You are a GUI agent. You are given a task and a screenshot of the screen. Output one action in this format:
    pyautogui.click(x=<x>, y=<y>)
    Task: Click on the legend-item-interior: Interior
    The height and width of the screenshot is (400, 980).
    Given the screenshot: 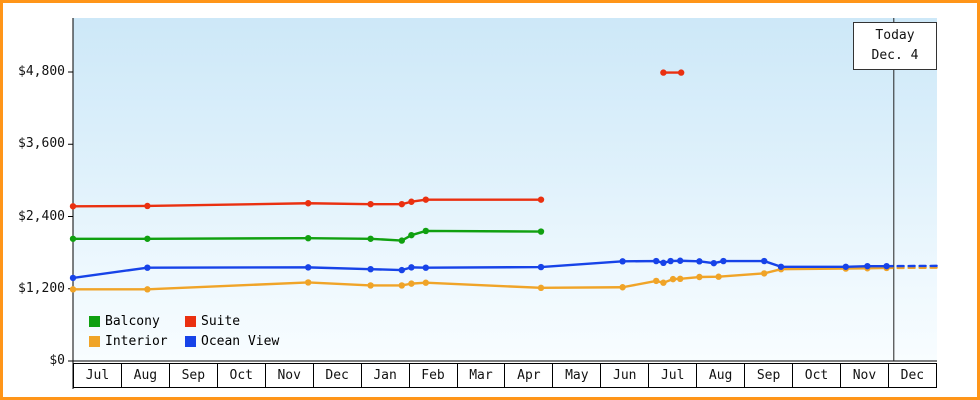 What is the action you would take?
    pyautogui.click(x=137, y=341)
    